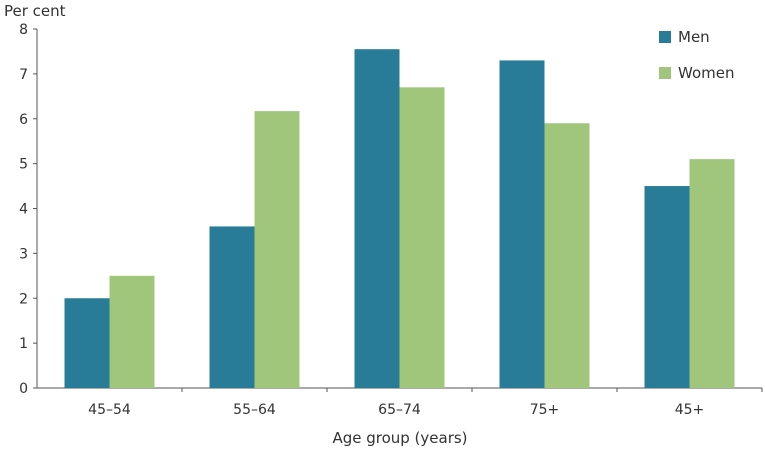 This screenshot has height=457, width=765. What do you see at coordinates (23, 30) in the screenshot?
I see `y-tick-label: 8` at bounding box center [23, 30].